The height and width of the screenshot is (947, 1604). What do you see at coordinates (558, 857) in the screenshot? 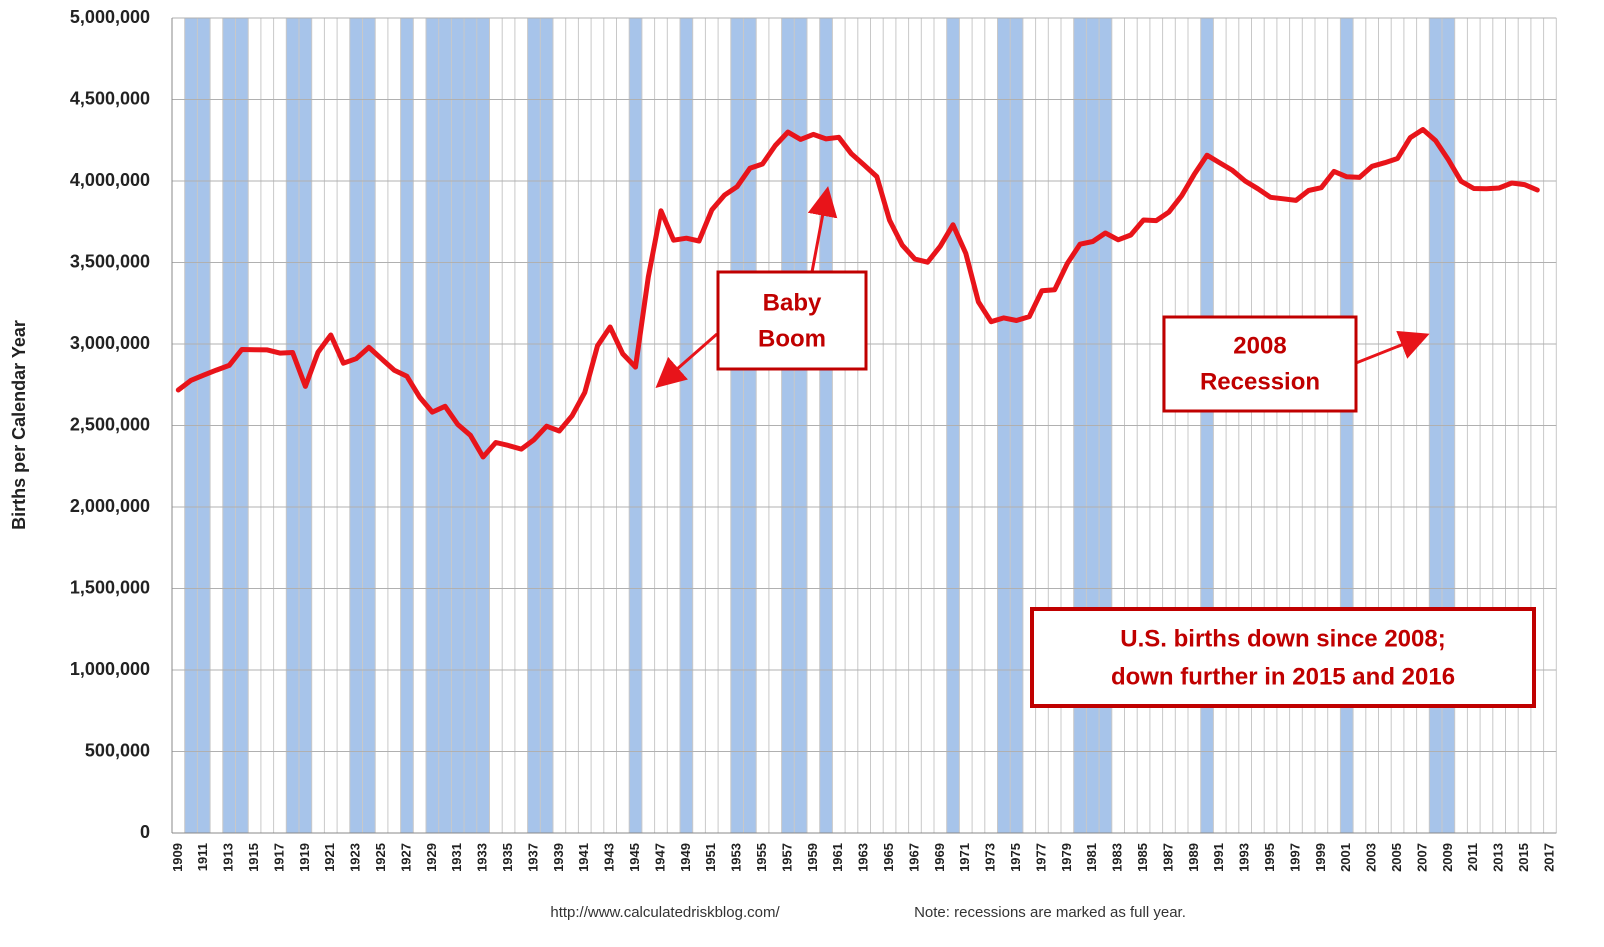
I see `x-tick-label: 1939` at bounding box center [558, 857].